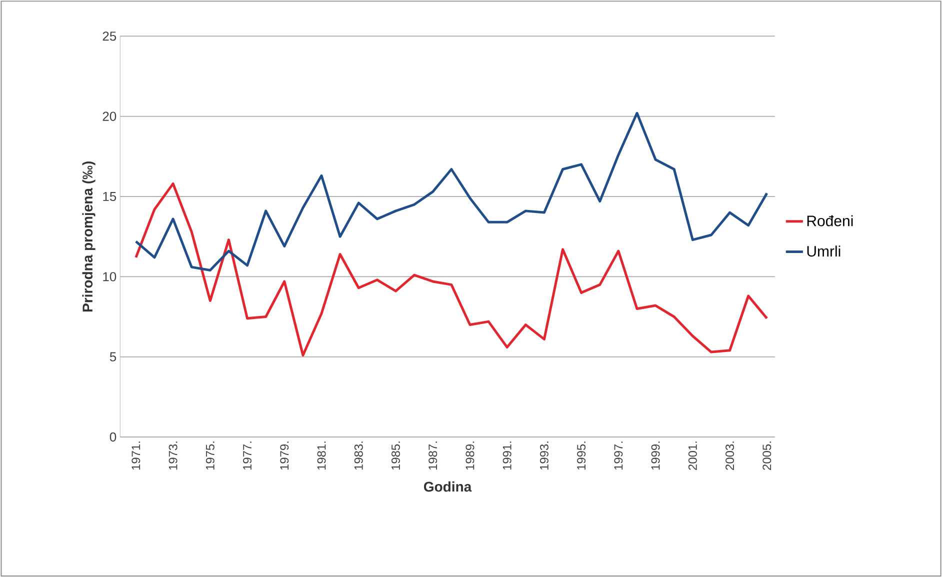 The height and width of the screenshot is (577, 942). Describe the element at coordinates (109, 196) in the screenshot. I see `y-tick-label: 15` at that location.